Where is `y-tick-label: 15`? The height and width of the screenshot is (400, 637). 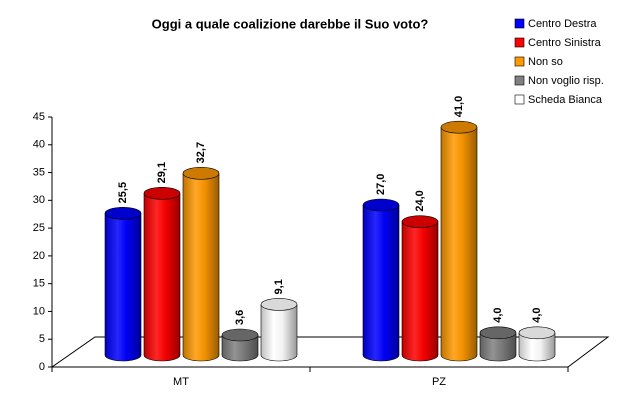
y-tick-label: 15 is located at coordinates (39, 284).